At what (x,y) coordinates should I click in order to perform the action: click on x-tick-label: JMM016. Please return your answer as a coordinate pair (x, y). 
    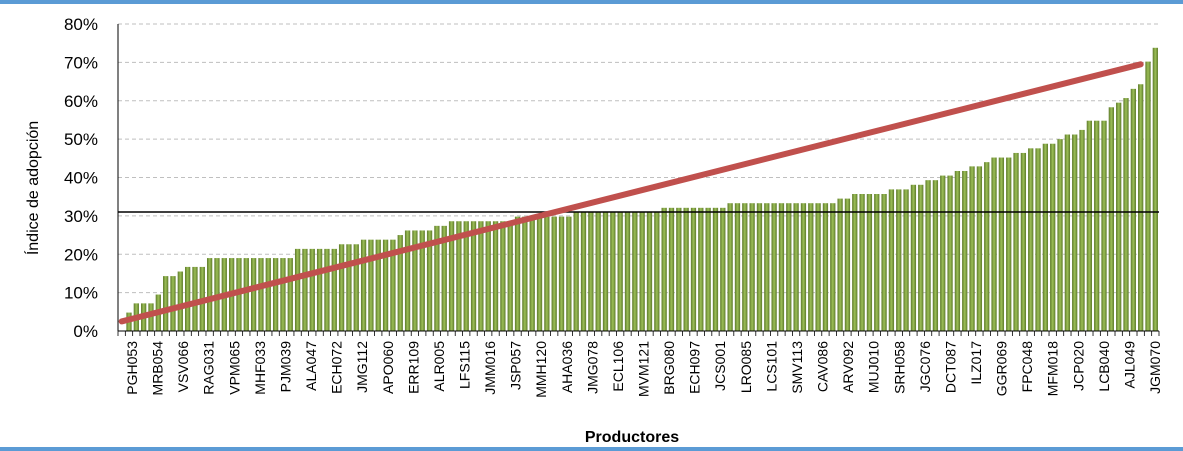
    Looking at the image, I should click on (490, 368).